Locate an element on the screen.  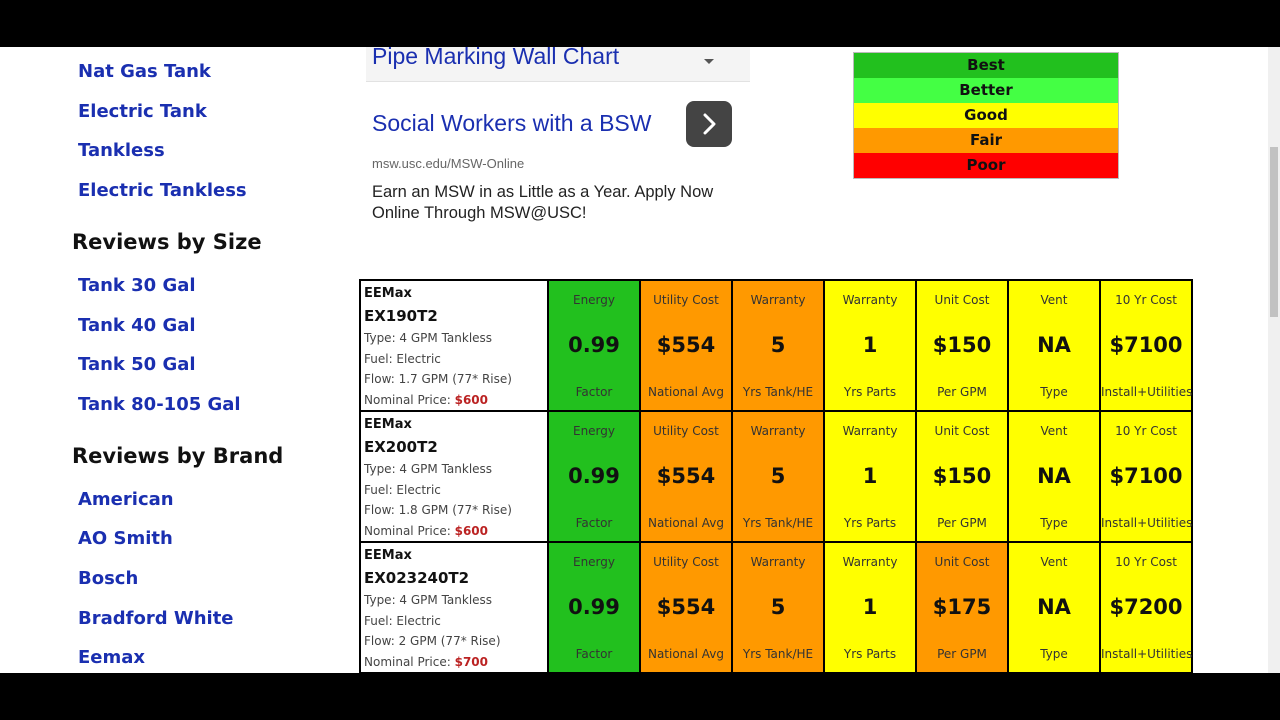
sidebar-link-tankless: Tankless is located at coordinates (121, 150).